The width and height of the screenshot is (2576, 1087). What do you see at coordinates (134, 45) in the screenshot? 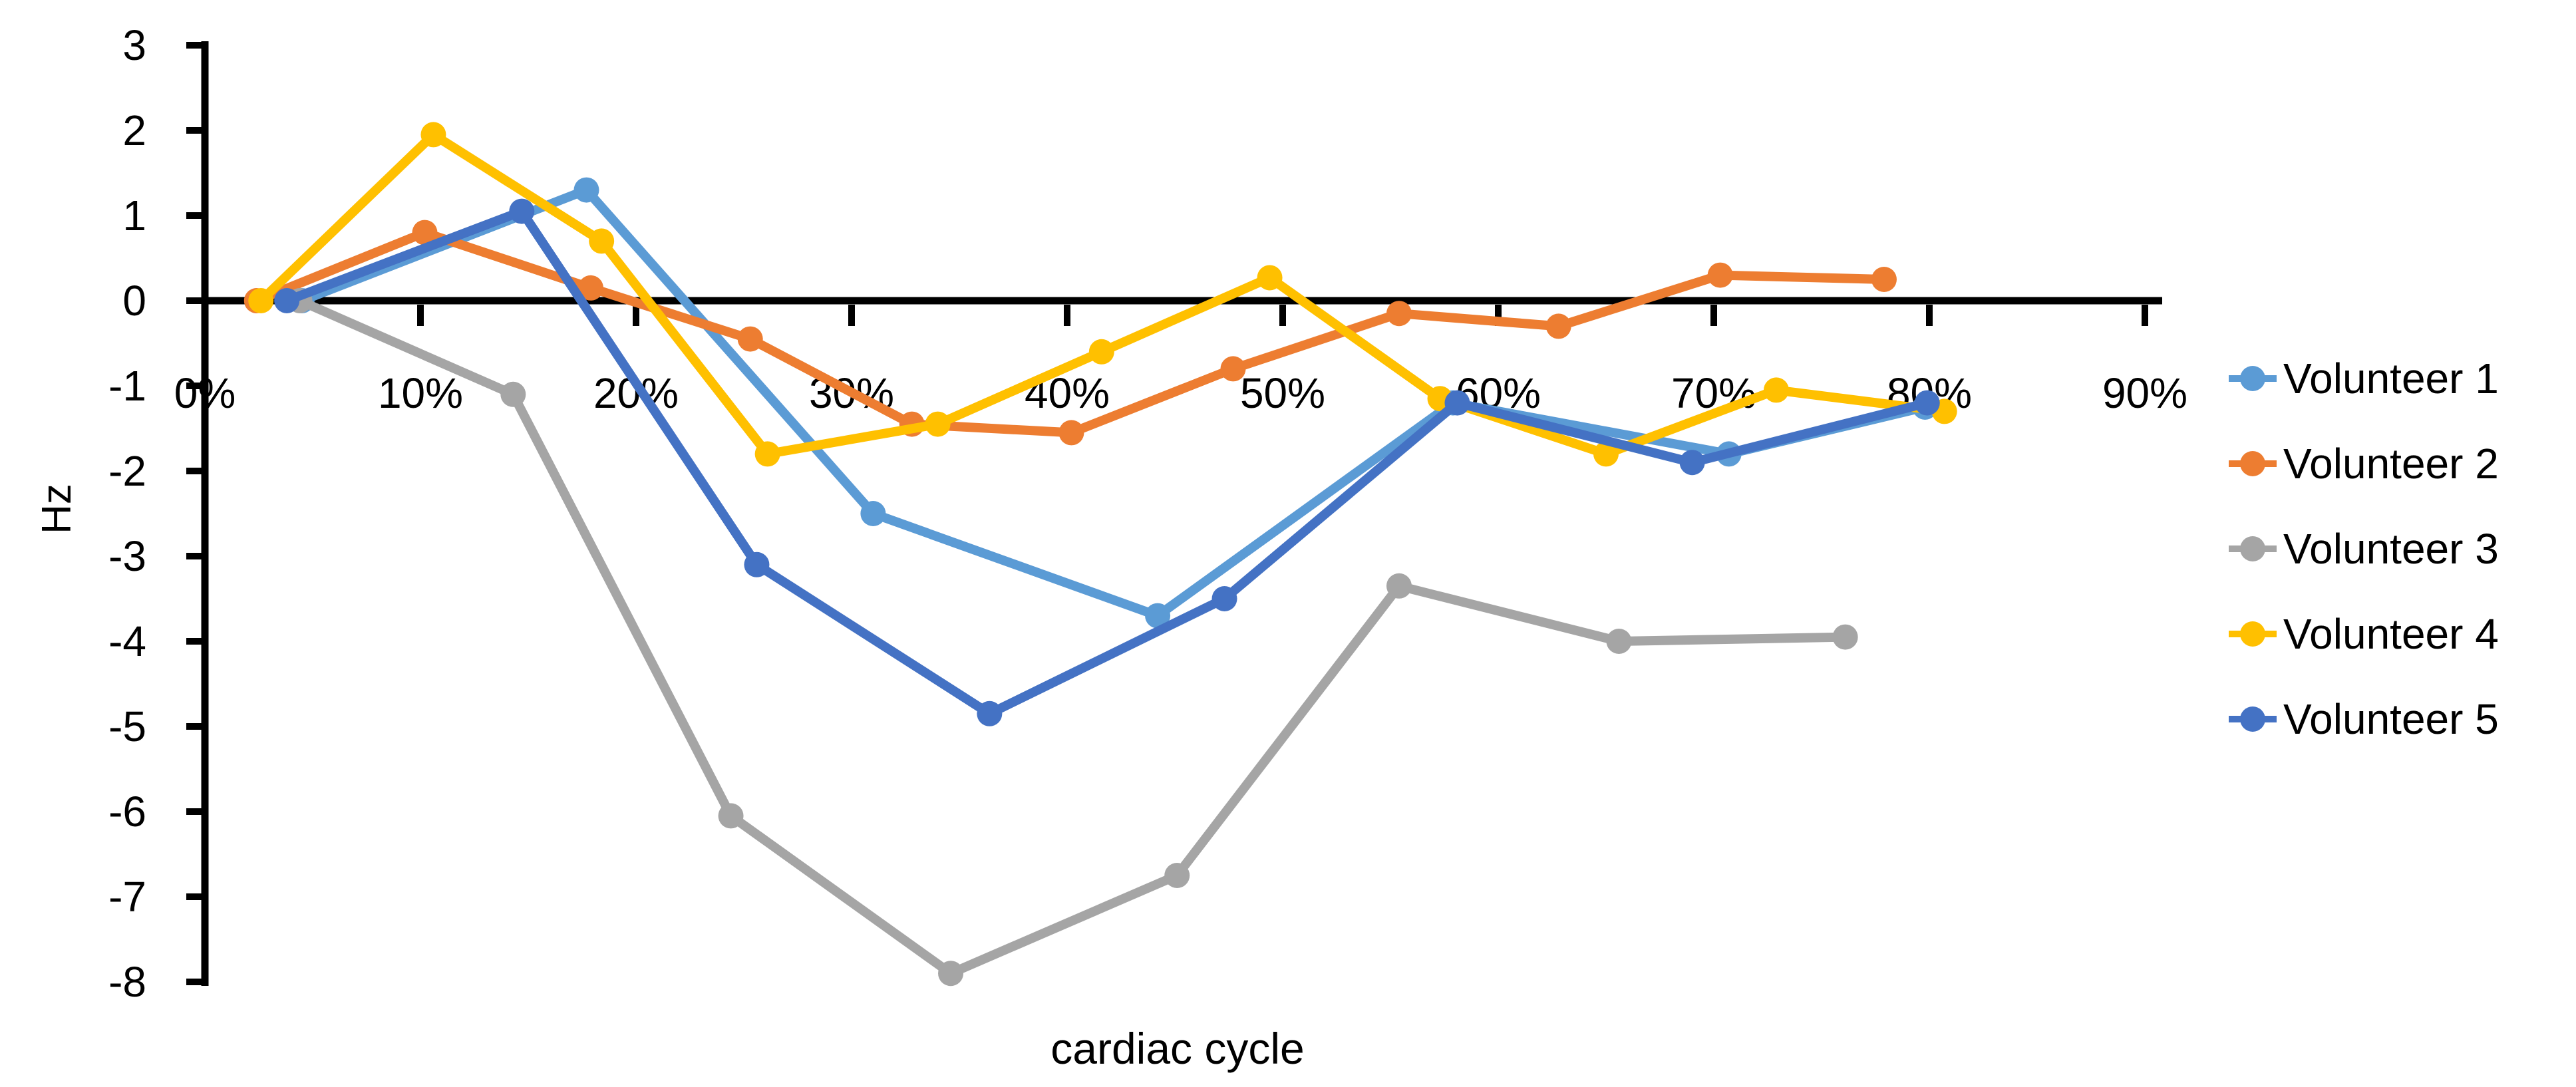
I see `y-tick-label: 3` at bounding box center [134, 45].